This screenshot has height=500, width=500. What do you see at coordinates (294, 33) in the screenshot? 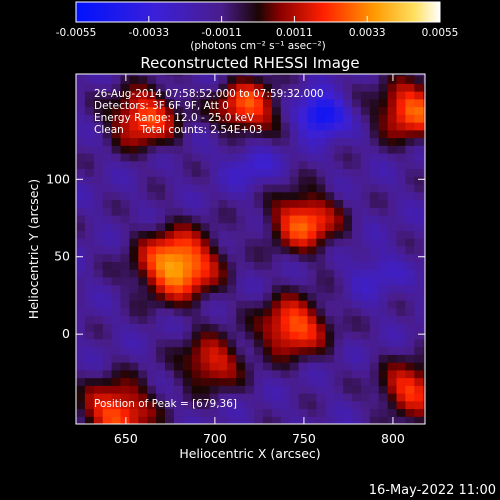
I see `colorbar-tick-label: 0.0011` at bounding box center [294, 33].